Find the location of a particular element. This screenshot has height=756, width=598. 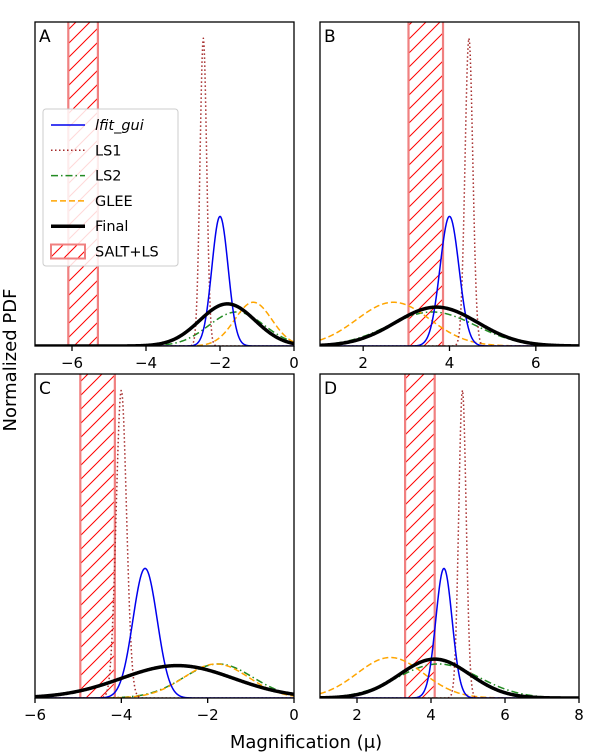

panel-label: B is located at coordinates (330, 37).